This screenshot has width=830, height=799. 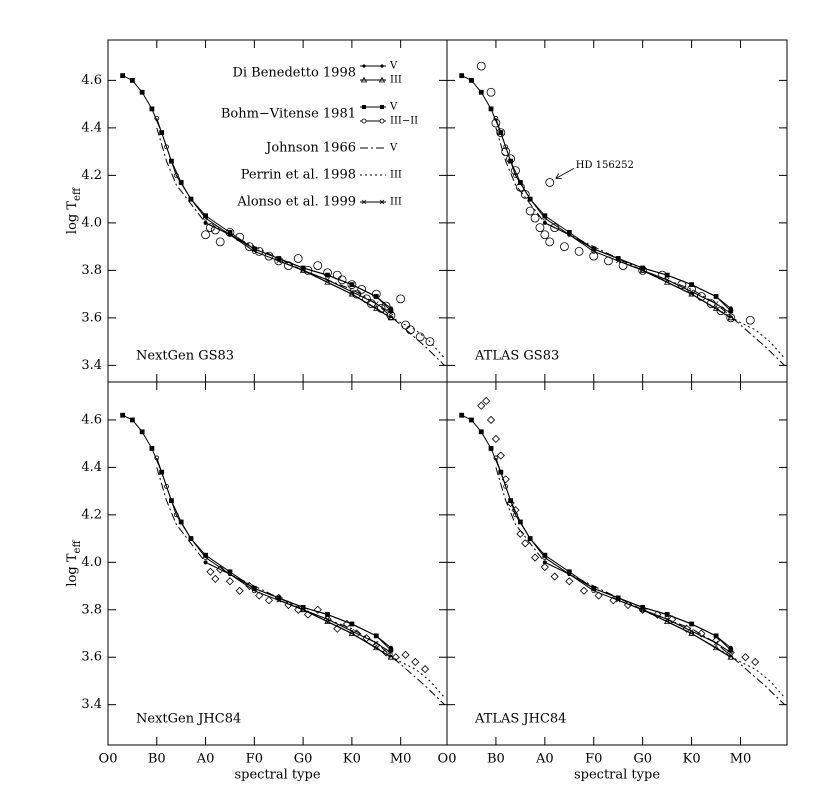 I want to click on y-tick-label: 4.4, so click(x=91, y=127).